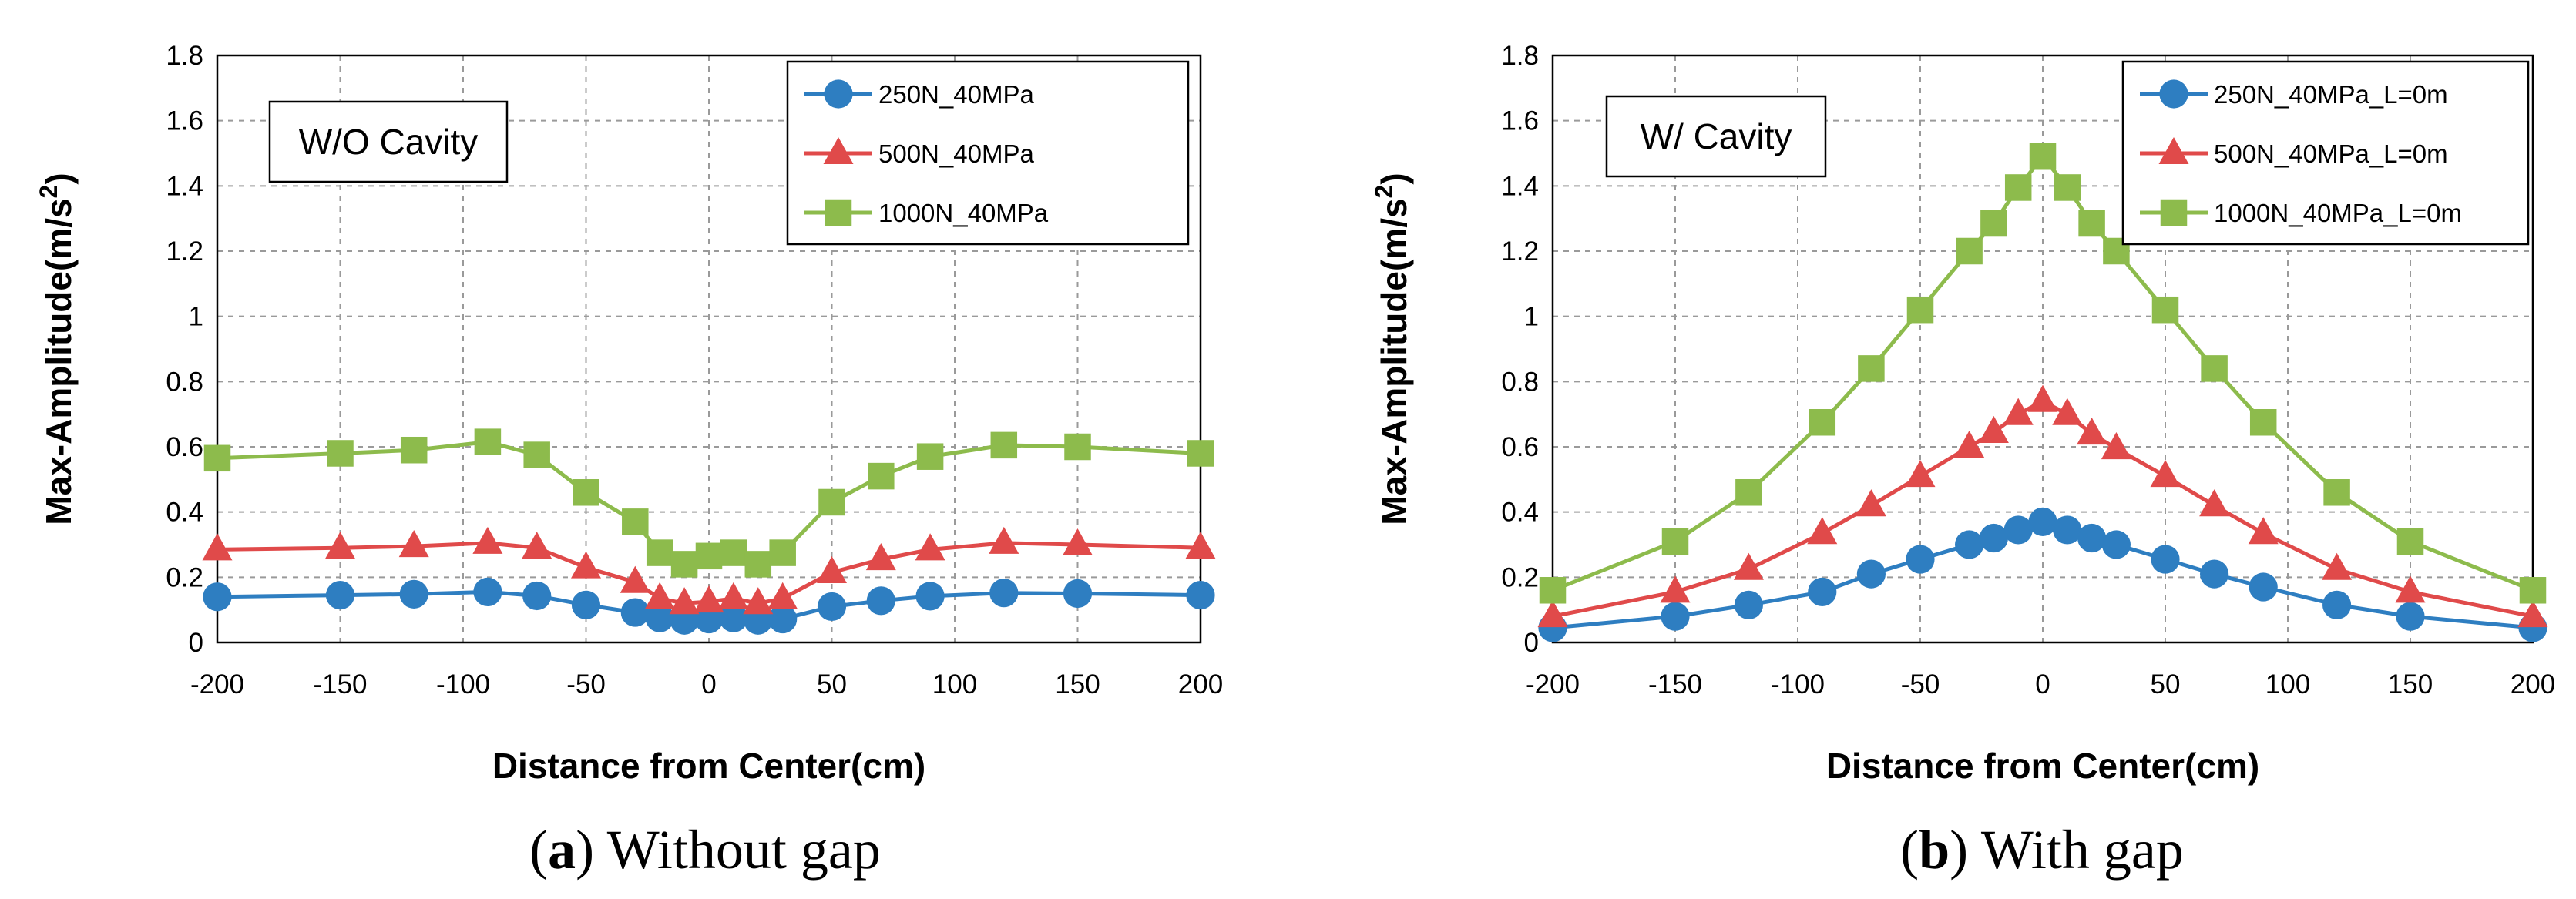  What do you see at coordinates (956, 153) in the screenshot?
I see `chart-1-legend-label: 500N_40MPa` at bounding box center [956, 153].